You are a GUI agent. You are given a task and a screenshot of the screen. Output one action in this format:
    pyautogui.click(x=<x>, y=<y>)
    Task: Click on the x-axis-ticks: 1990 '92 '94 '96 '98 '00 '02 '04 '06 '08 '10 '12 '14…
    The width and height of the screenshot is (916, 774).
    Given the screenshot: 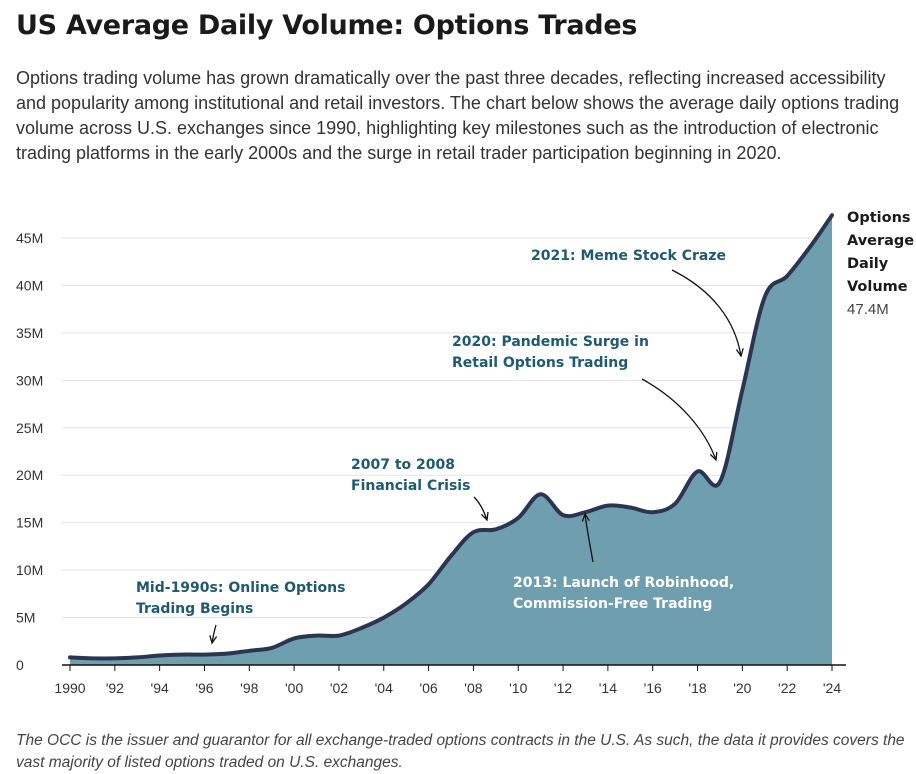 What is the action you would take?
    pyautogui.click(x=447, y=680)
    